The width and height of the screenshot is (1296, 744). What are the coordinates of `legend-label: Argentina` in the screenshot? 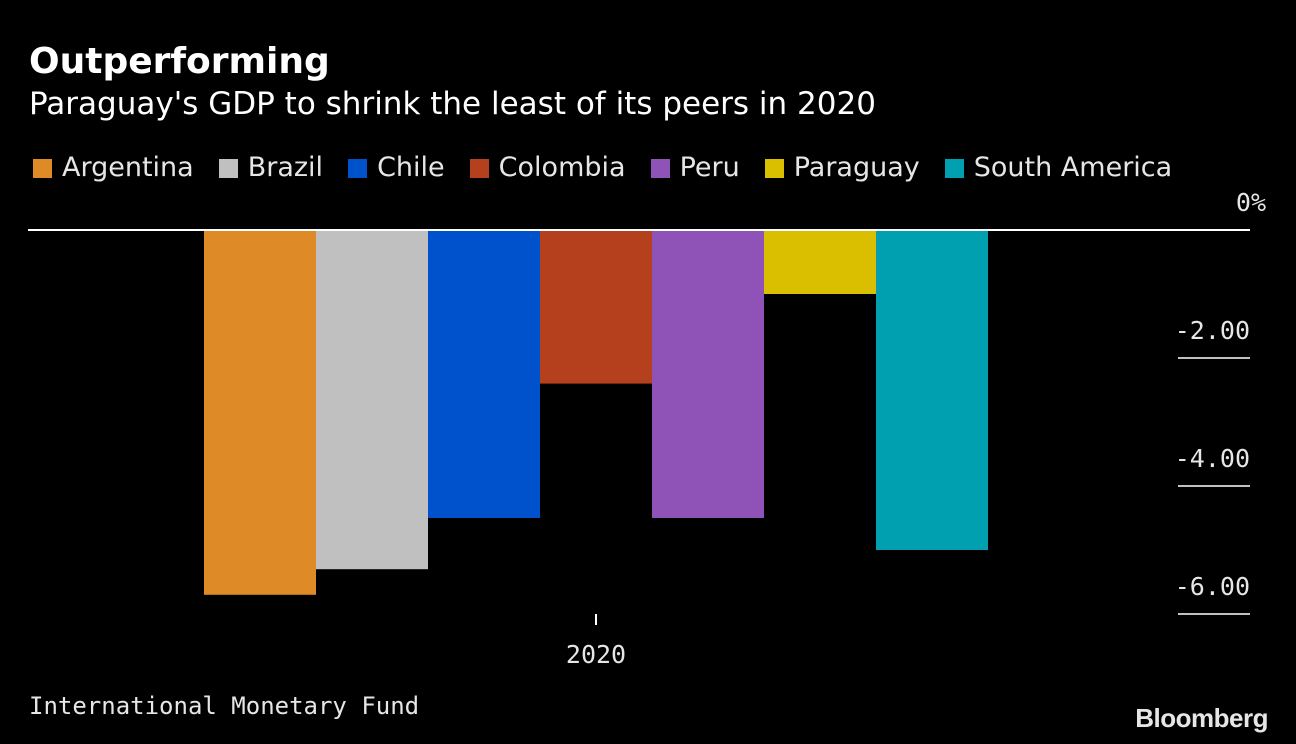 It's located at (128, 167).